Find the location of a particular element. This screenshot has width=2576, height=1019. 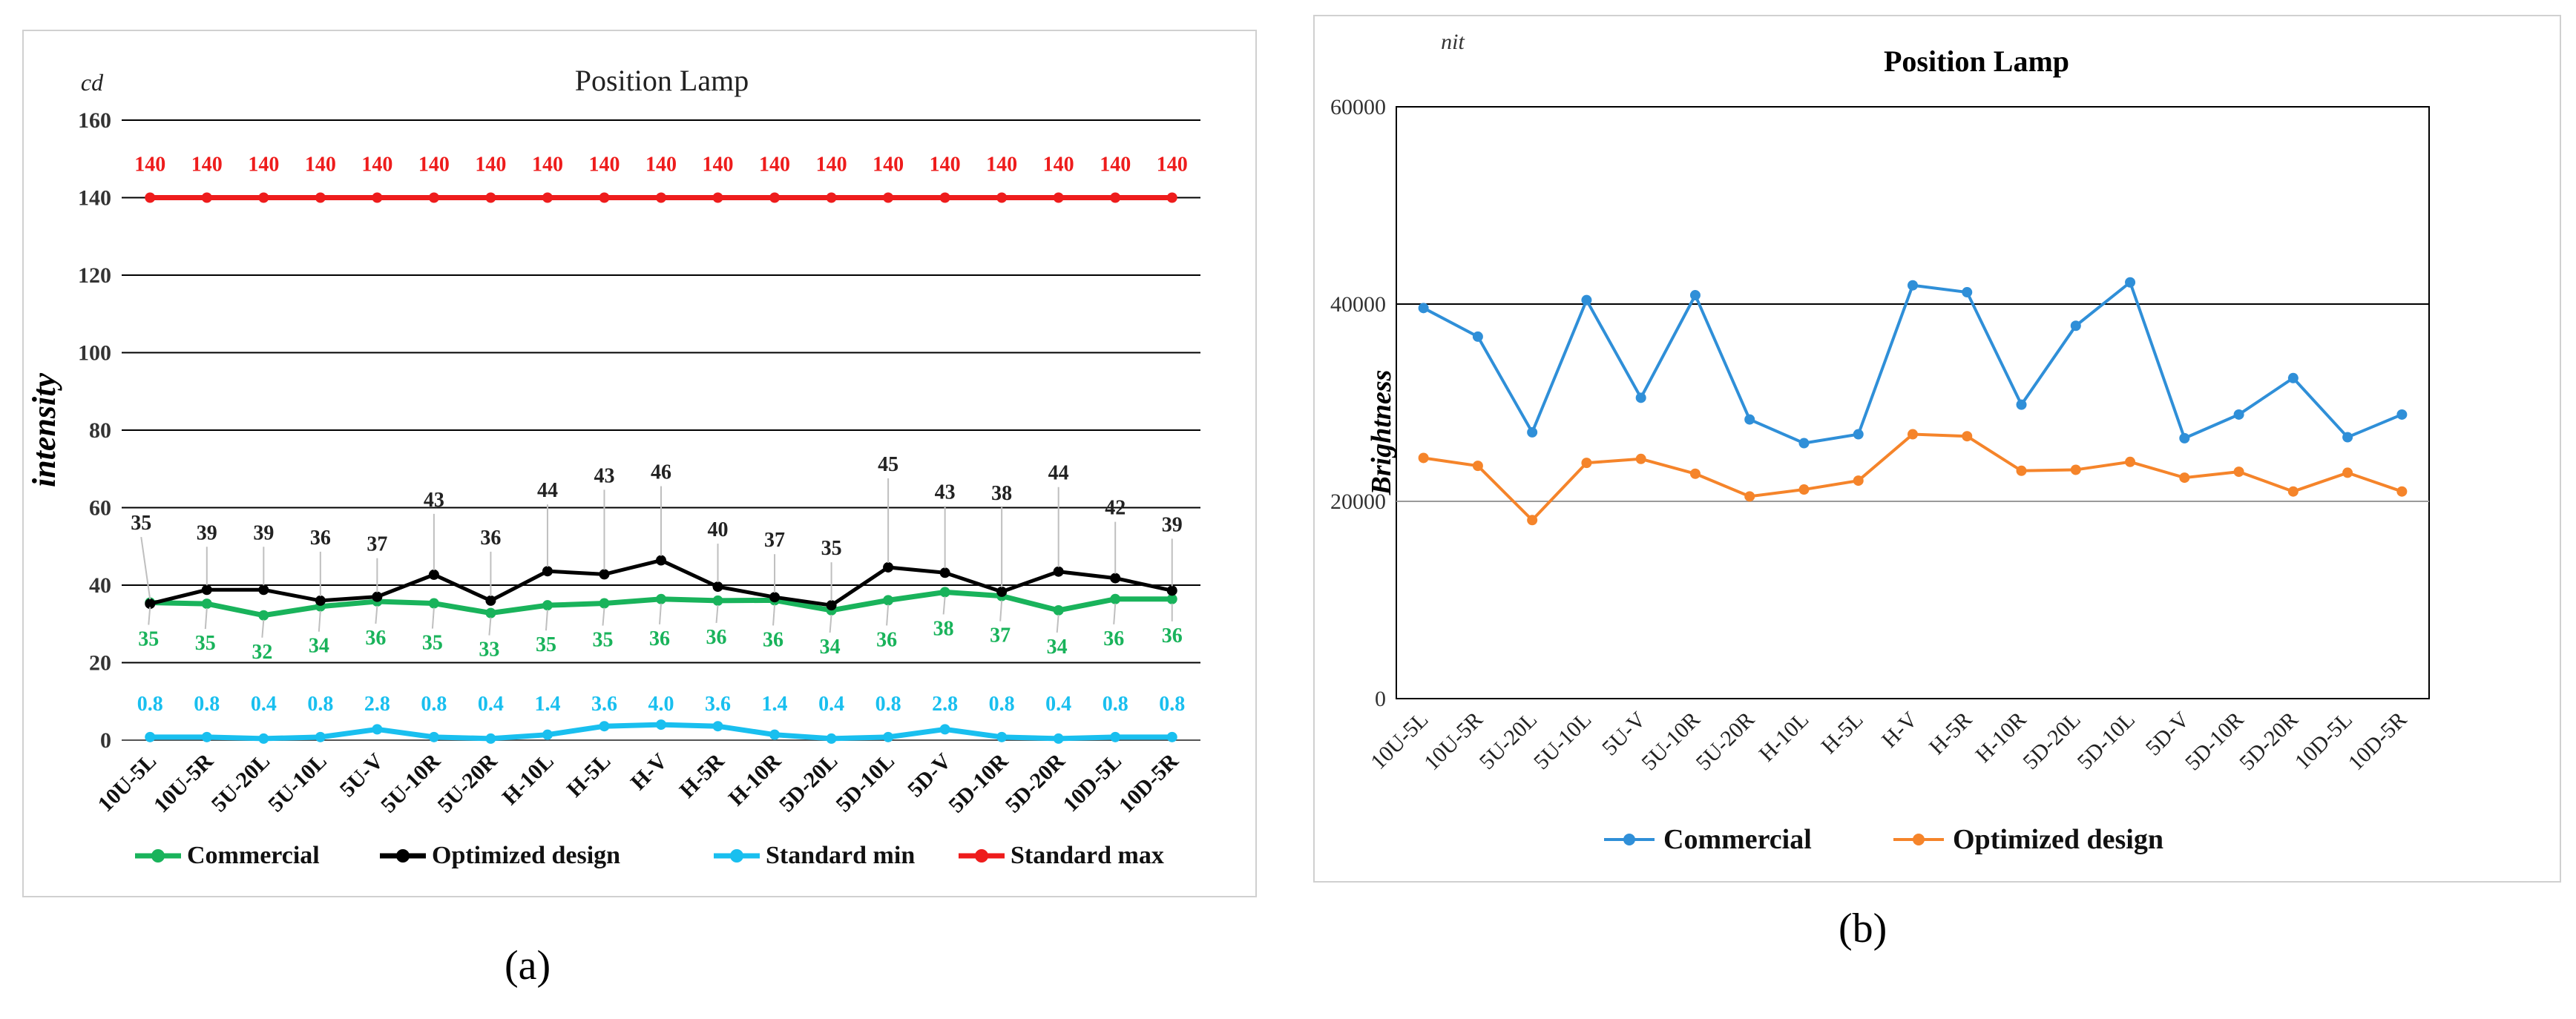

chart-a-data-label-optimized-design-5d-10l: 45 is located at coordinates (888, 465).